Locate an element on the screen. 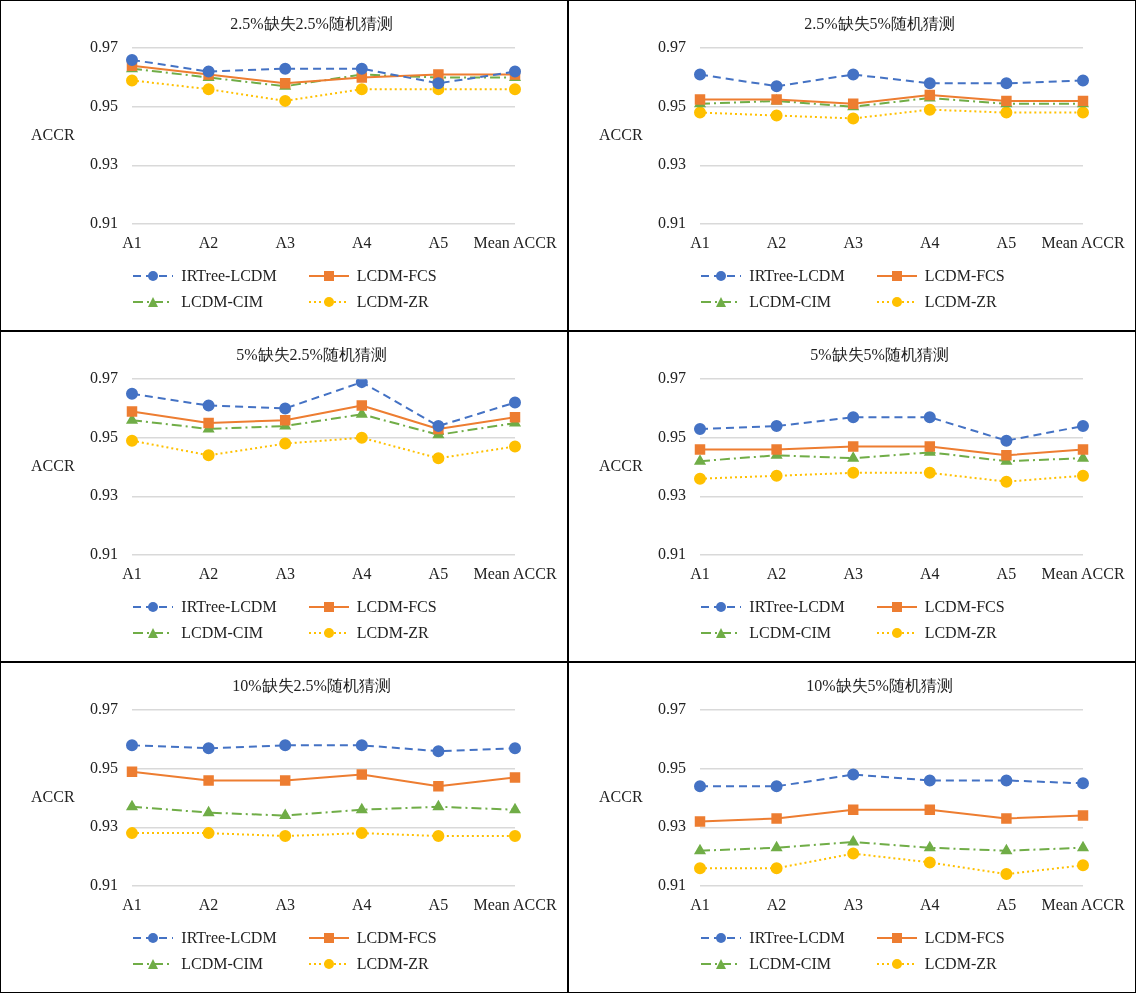 The width and height of the screenshot is (1136, 994). chart-title: 10%缺失5%随机猜测 is located at coordinates (879, 685).